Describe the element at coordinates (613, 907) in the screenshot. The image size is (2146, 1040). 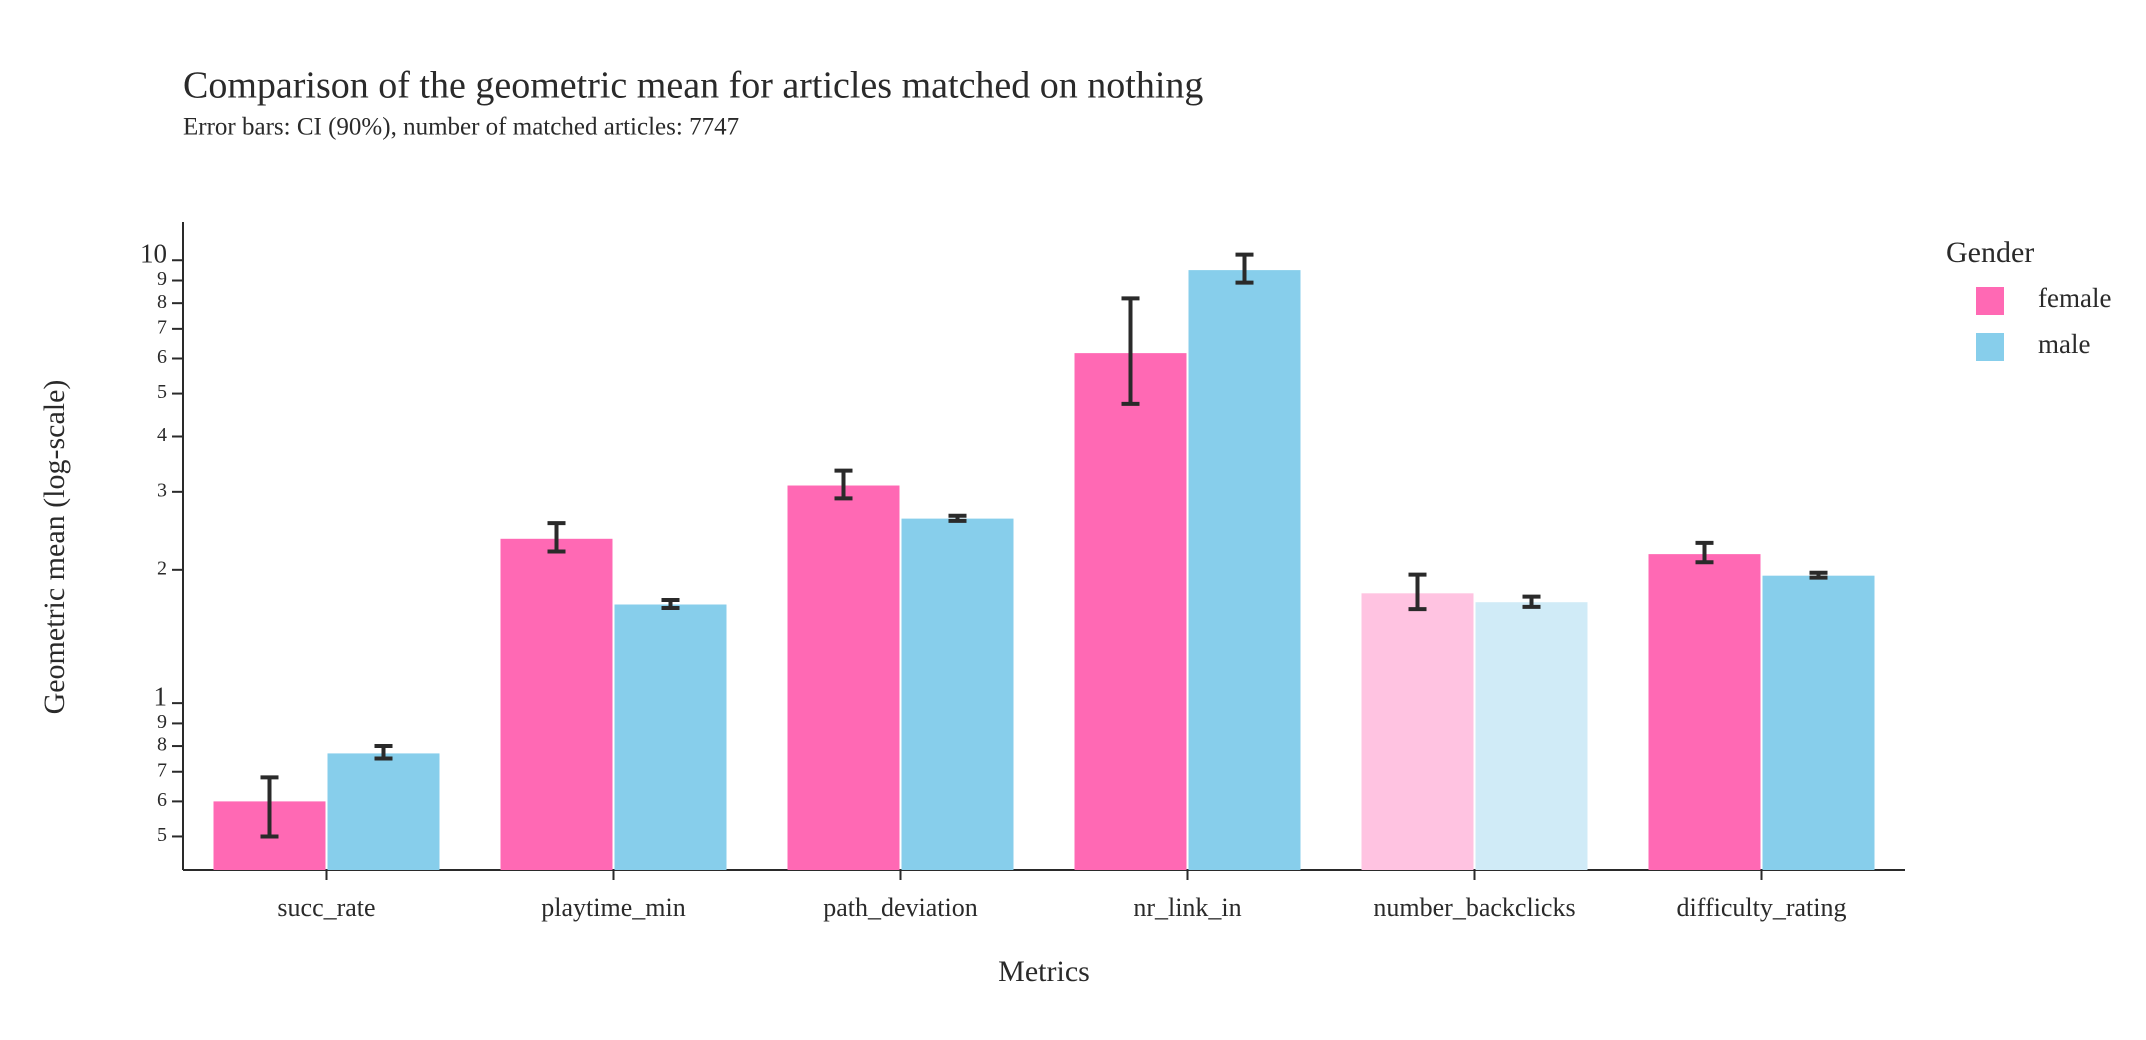
I see `x-tick-label: playtime_min` at that location.